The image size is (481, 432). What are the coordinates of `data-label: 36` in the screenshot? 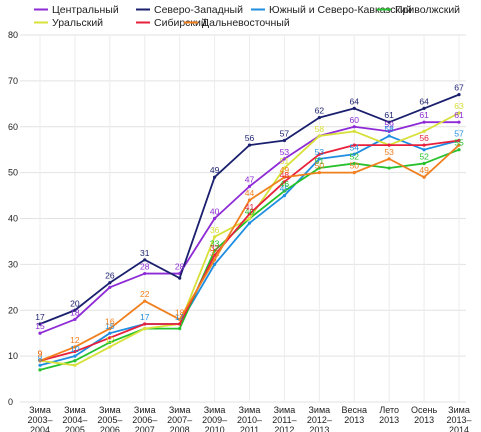 It's located at (215, 230).